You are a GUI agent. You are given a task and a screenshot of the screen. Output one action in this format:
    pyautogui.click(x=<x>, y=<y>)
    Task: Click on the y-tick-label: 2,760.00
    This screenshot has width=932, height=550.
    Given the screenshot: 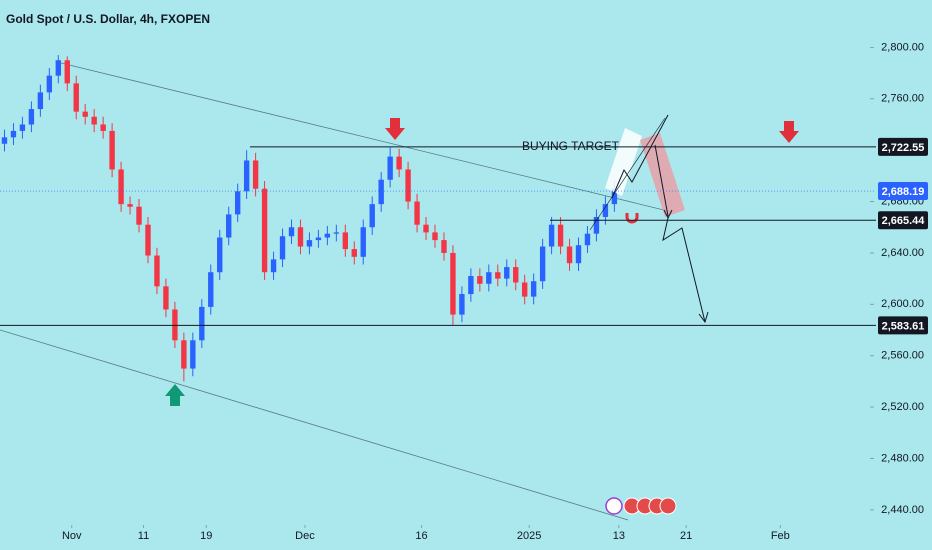 What is the action you would take?
    pyautogui.click(x=902, y=99)
    